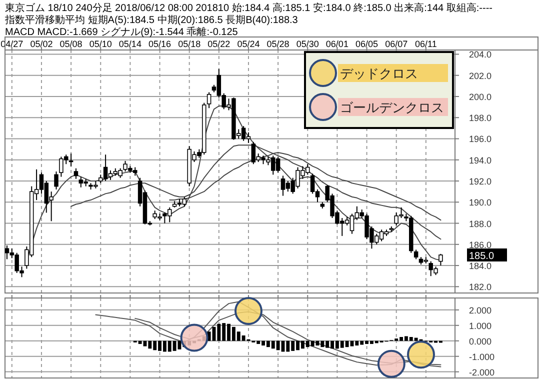 This screenshot has width=541, height=383. Describe the element at coordinates (480, 310) in the screenshot. I see `y-tick-label: 2.000` at that location.